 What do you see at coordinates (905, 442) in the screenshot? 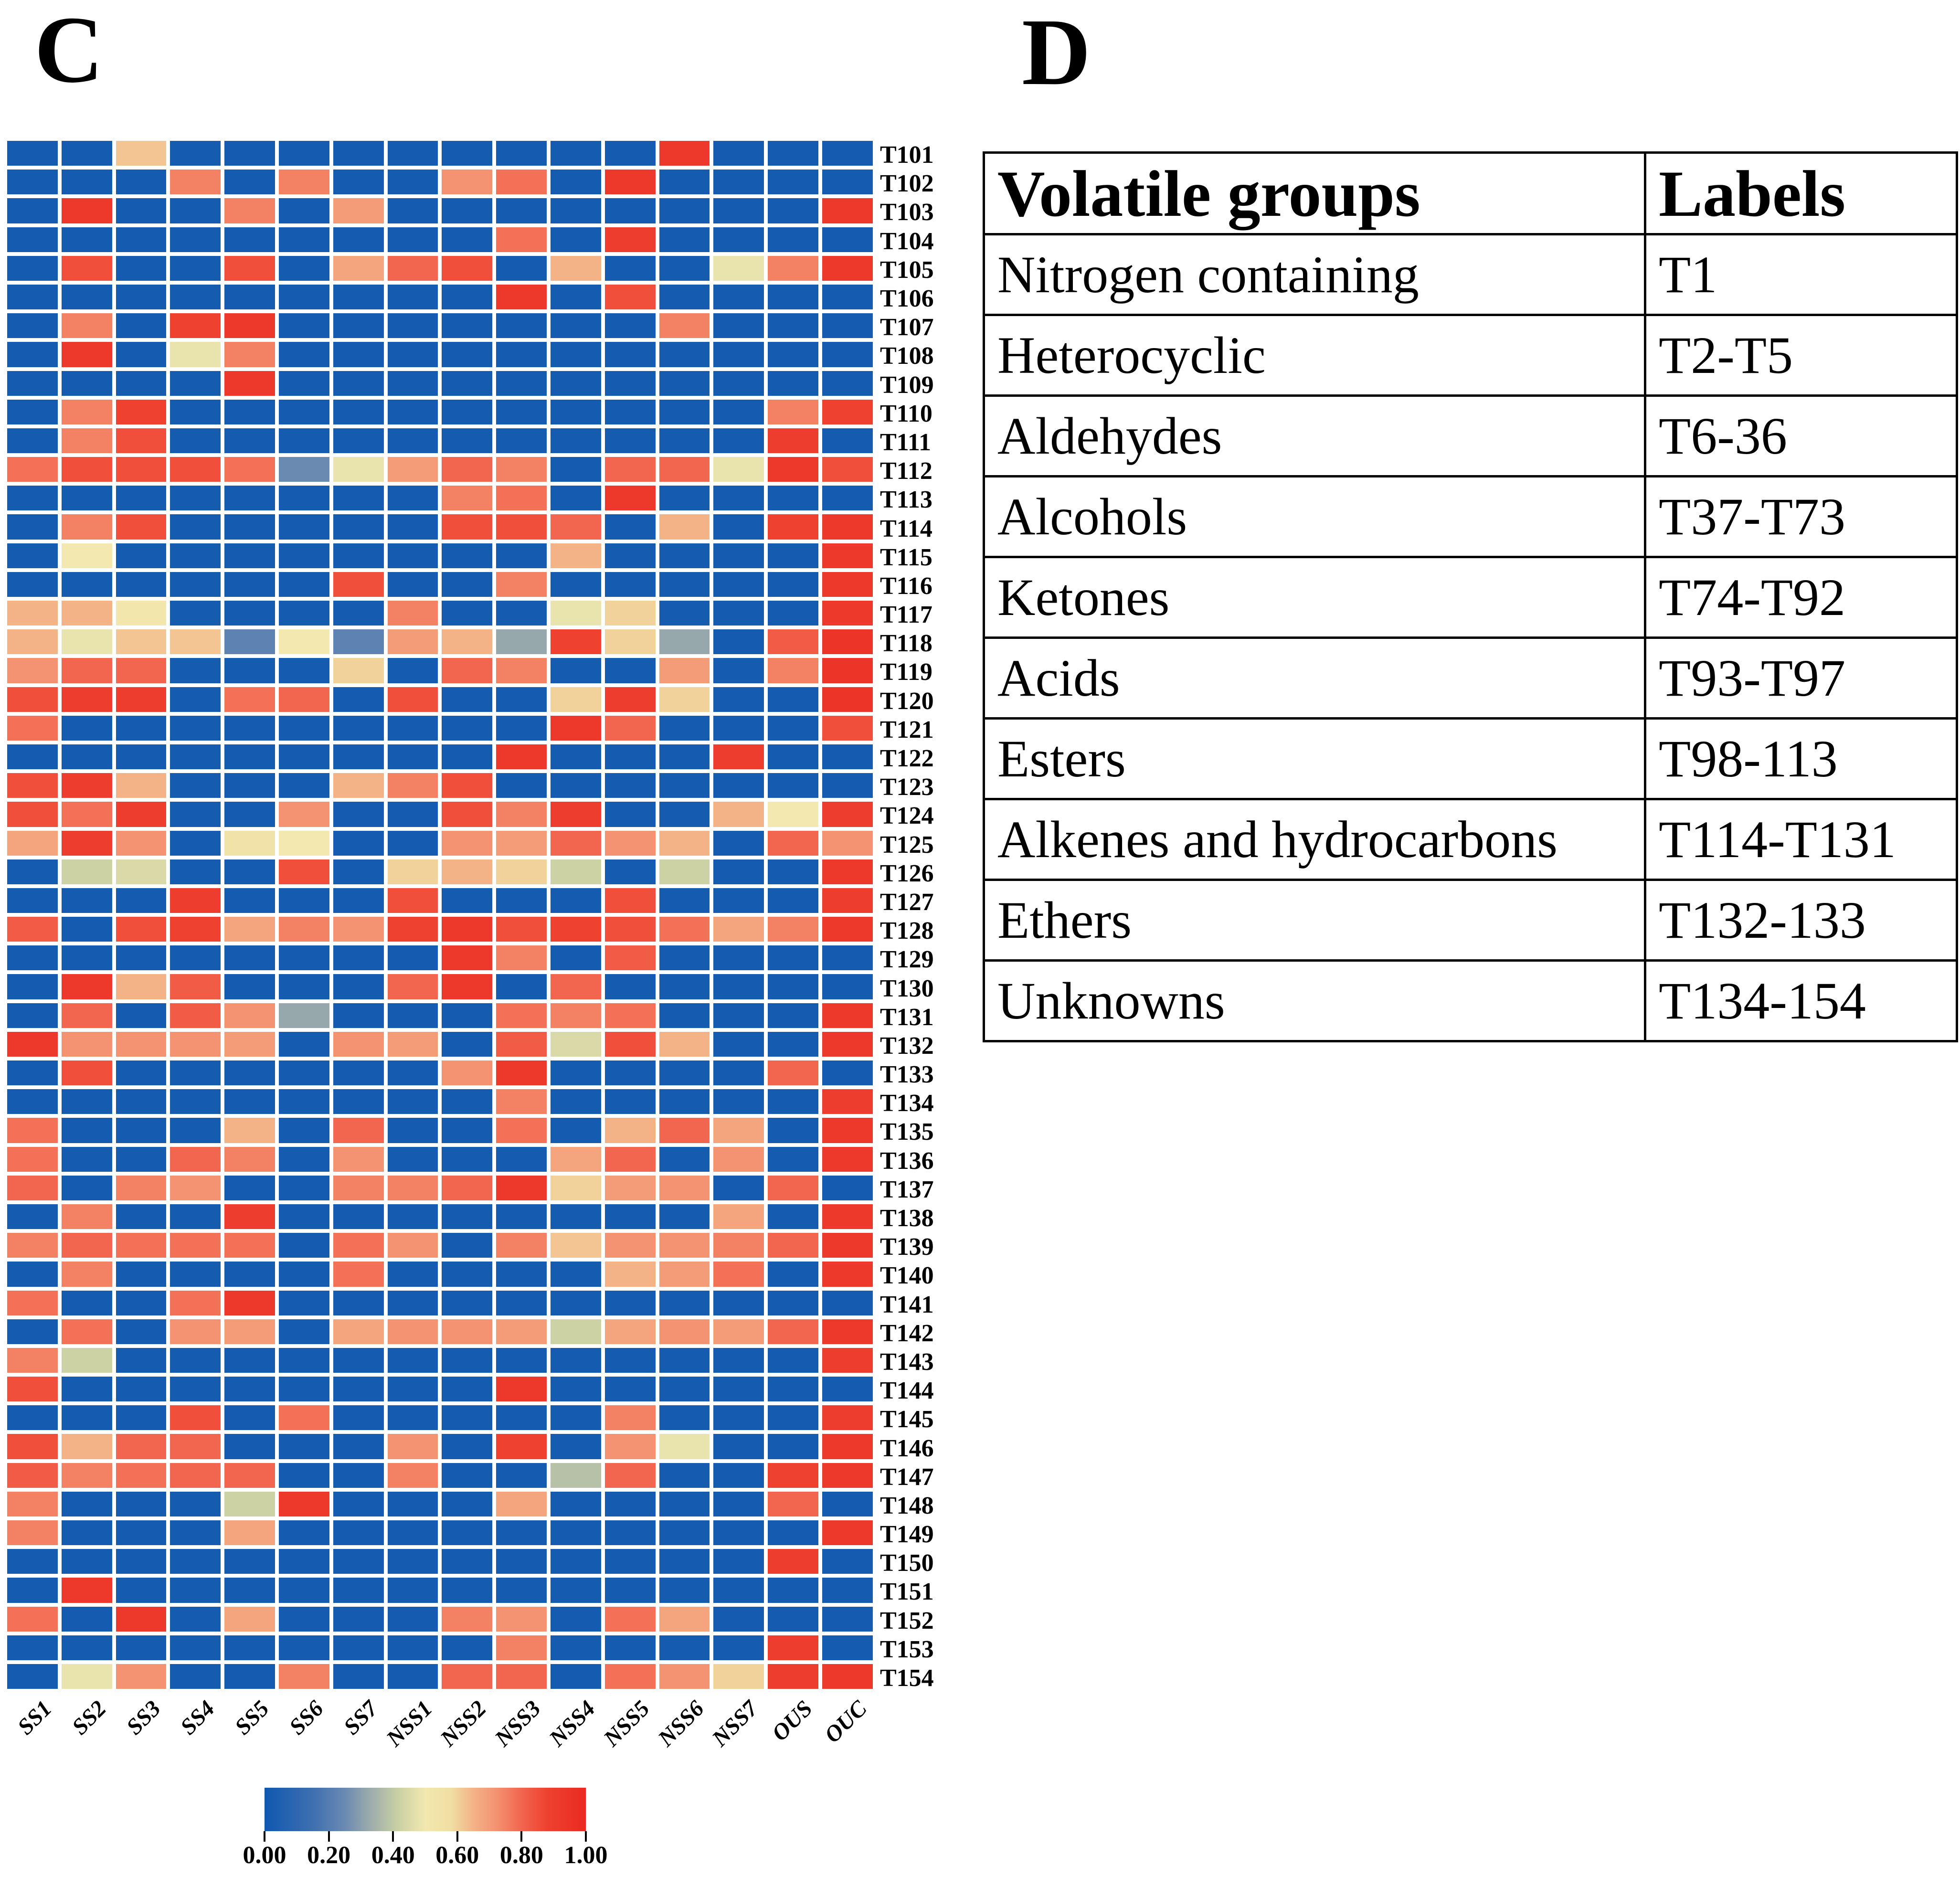
I see `row-label-T111: T111` at bounding box center [905, 442].